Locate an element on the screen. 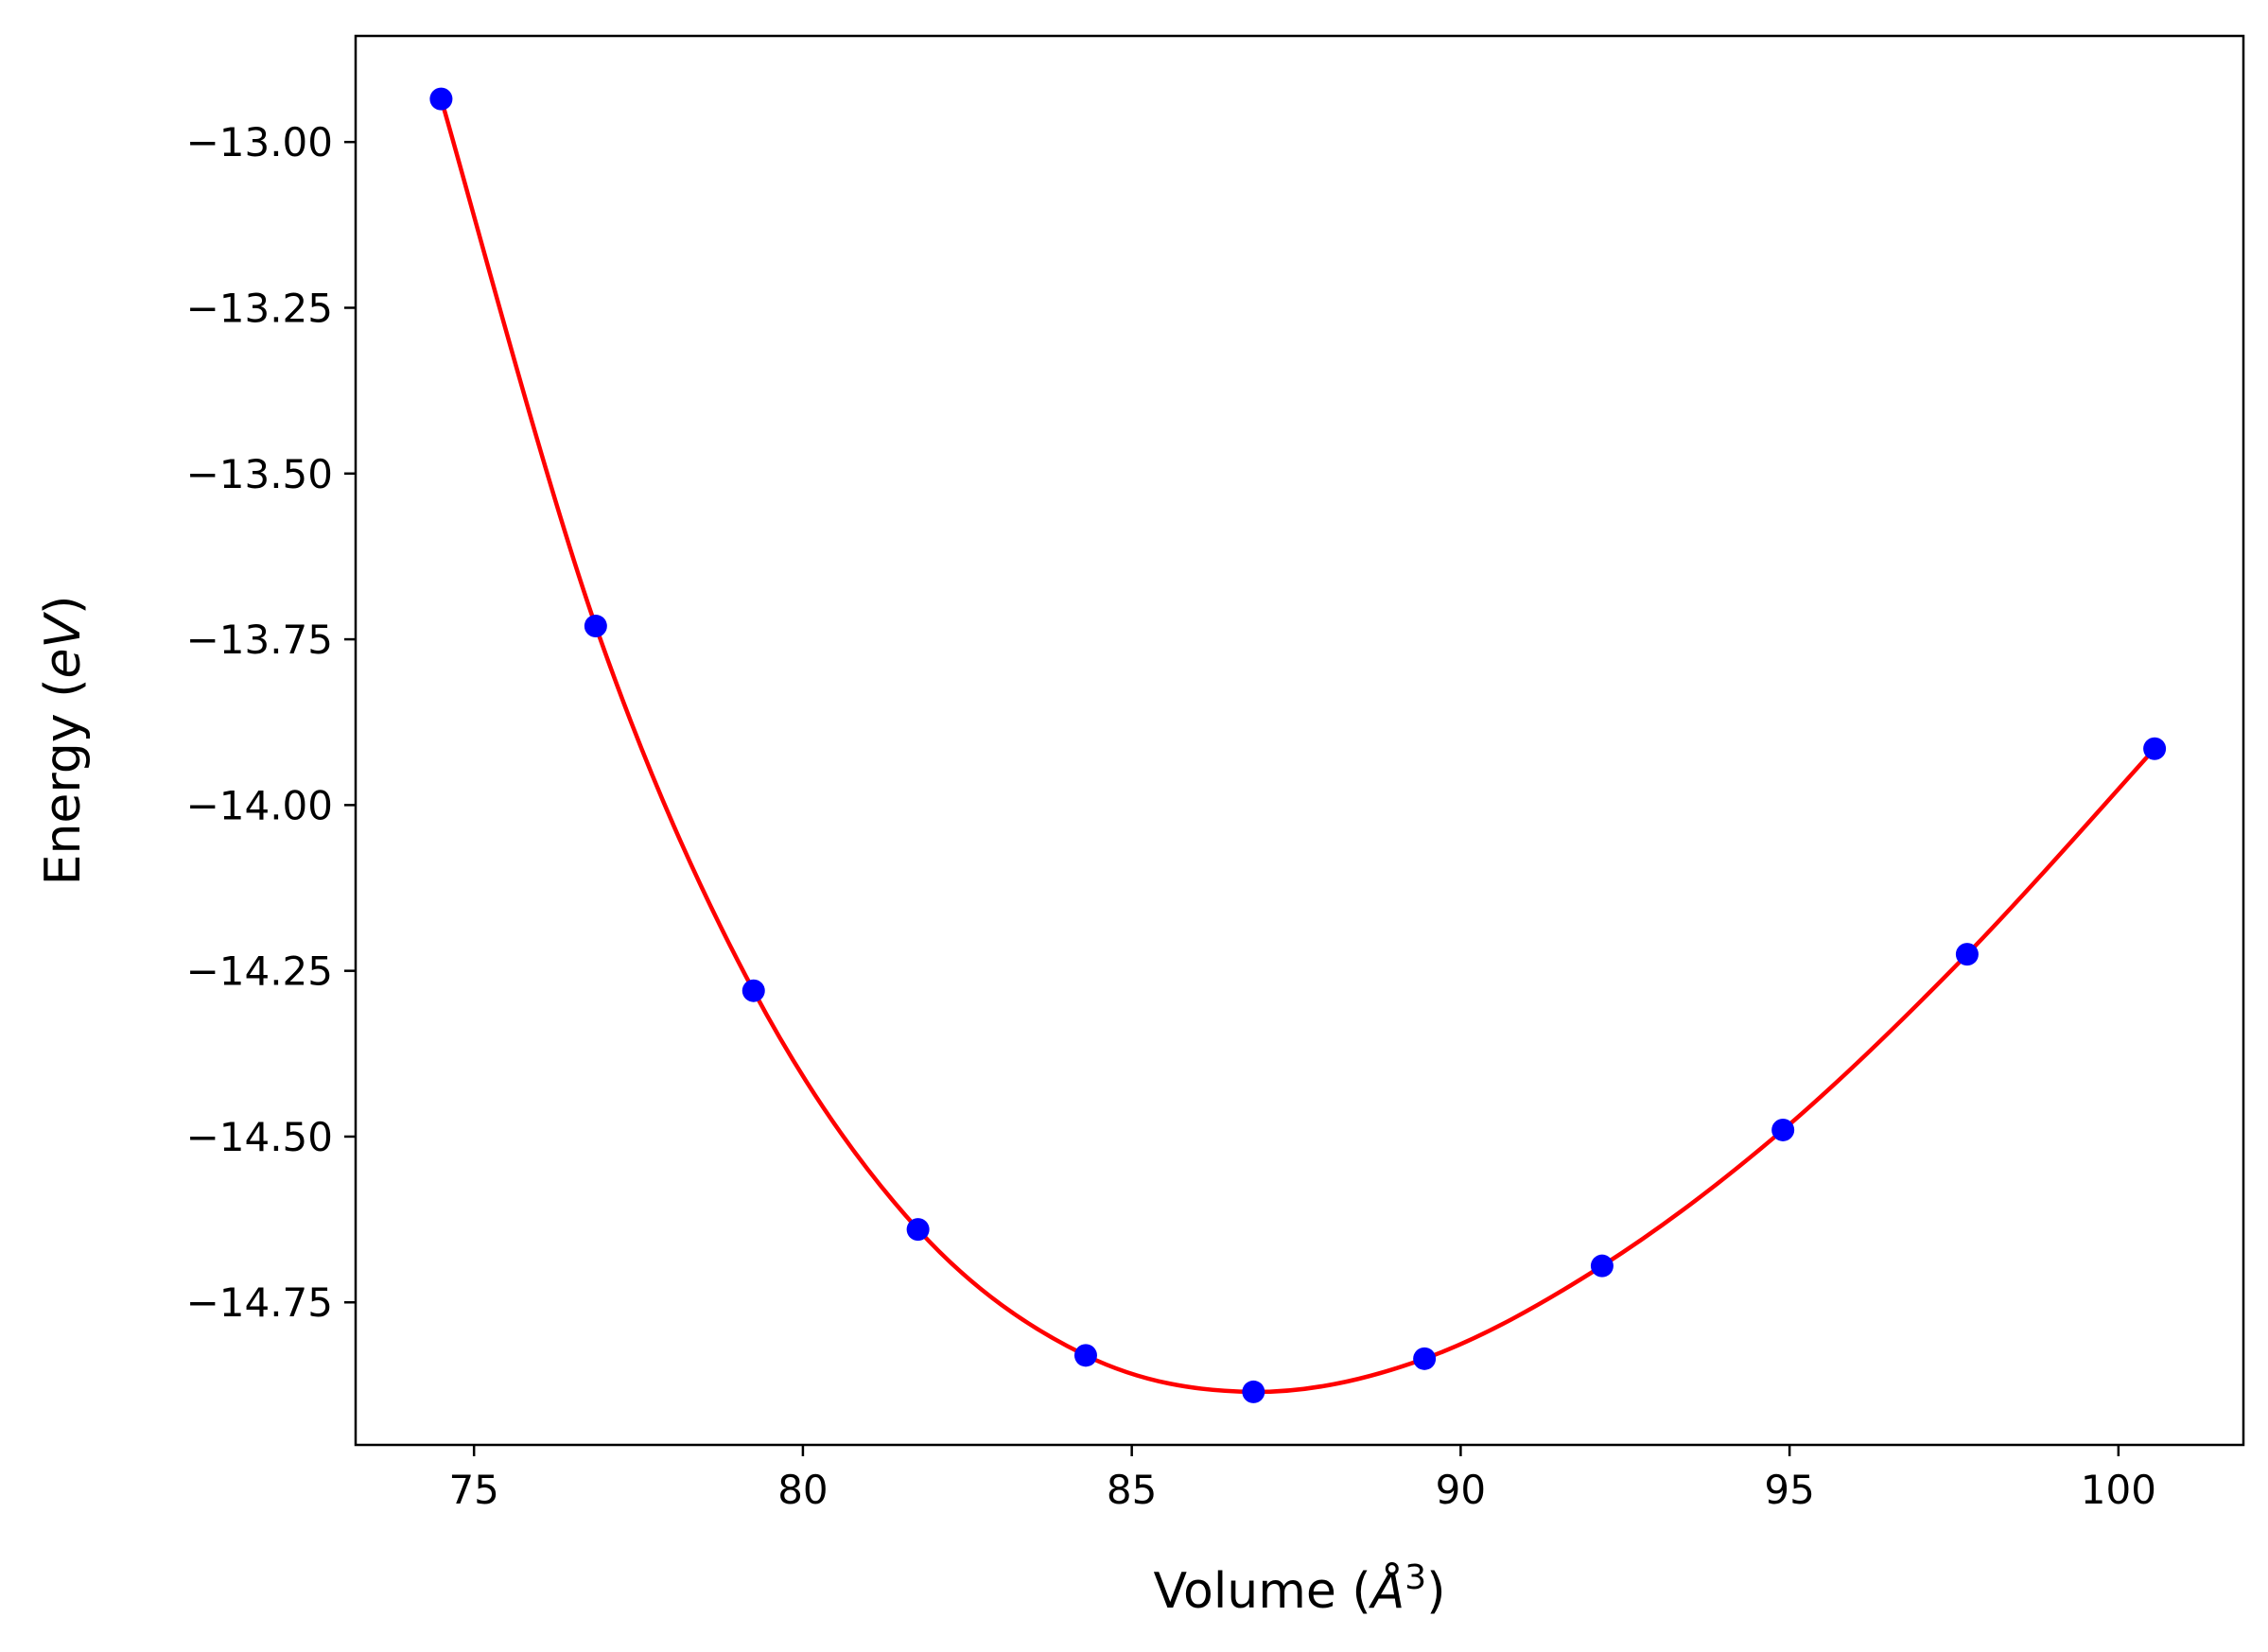 The height and width of the screenshot is (1652, 2268). x-axis-label: Volume (Å3) is located at coordinates (1300, 1589).